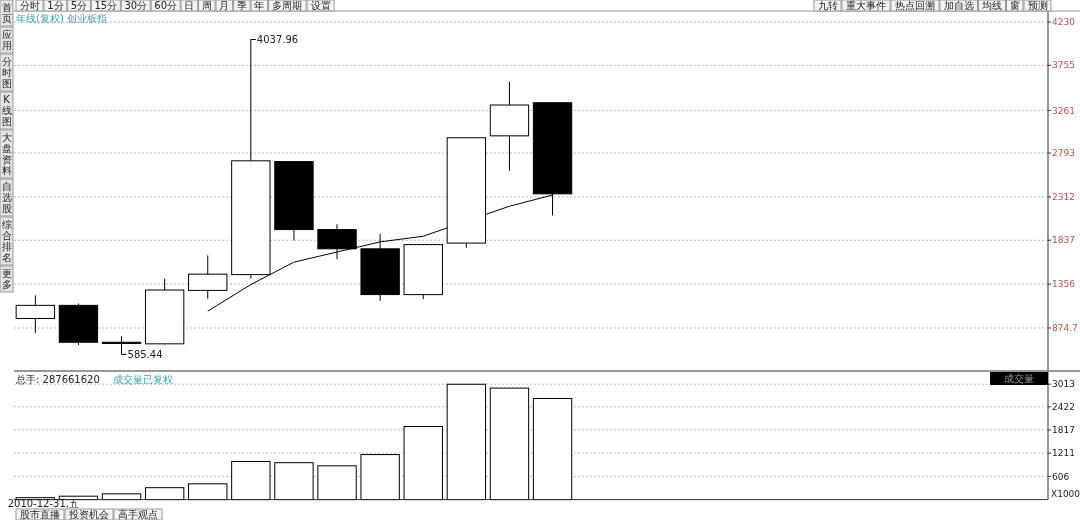 Image resolution: width=1080 pixels, height=520 pixels. Describe the element at coordinates (1065, 328) in the screenshot. I see `y-tick-label: 874.7` at that location.